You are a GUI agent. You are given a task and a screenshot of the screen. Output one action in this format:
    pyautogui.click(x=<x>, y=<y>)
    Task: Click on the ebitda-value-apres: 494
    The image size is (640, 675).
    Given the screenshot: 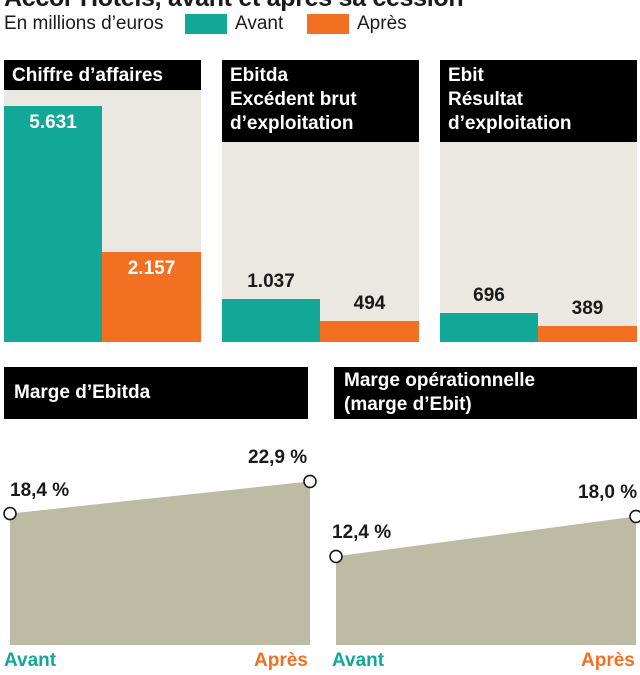 What is the action you would take?
    pyautogui.click(x=369, y=304)
    